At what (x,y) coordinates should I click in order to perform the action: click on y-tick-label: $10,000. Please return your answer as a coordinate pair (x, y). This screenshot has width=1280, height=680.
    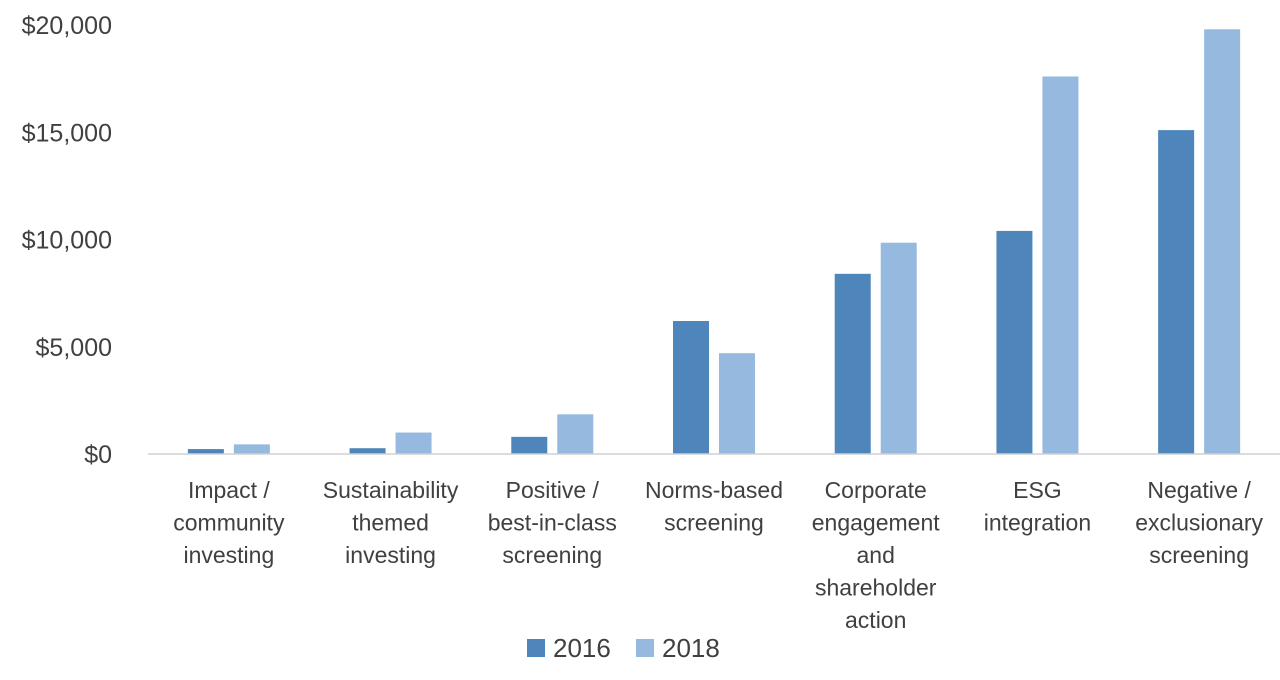
    Looking at the image, I should click on (67, 241).